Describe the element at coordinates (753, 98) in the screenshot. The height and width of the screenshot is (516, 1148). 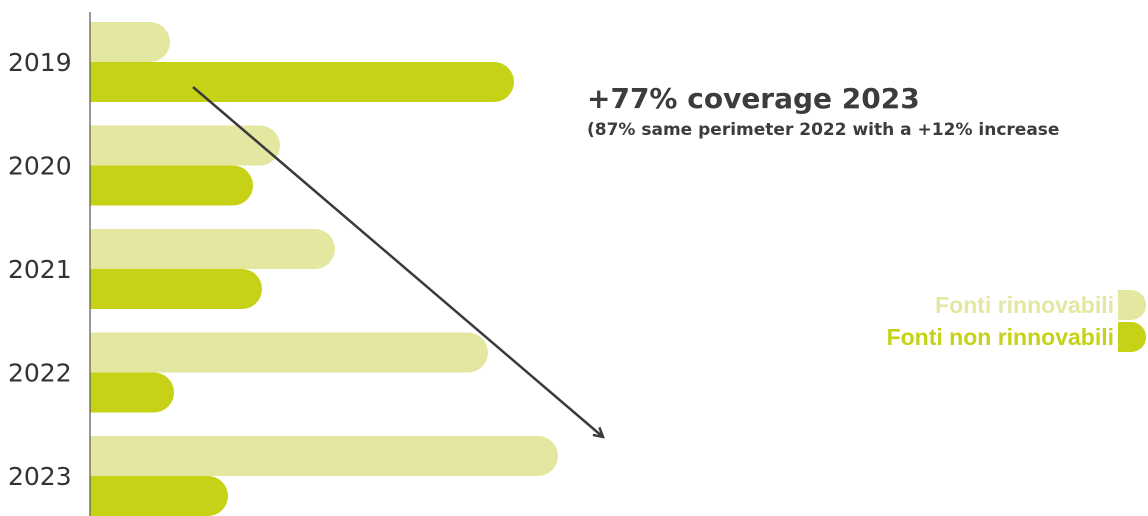
I see `annotation-headline: +77% coverage 2023` at that location.